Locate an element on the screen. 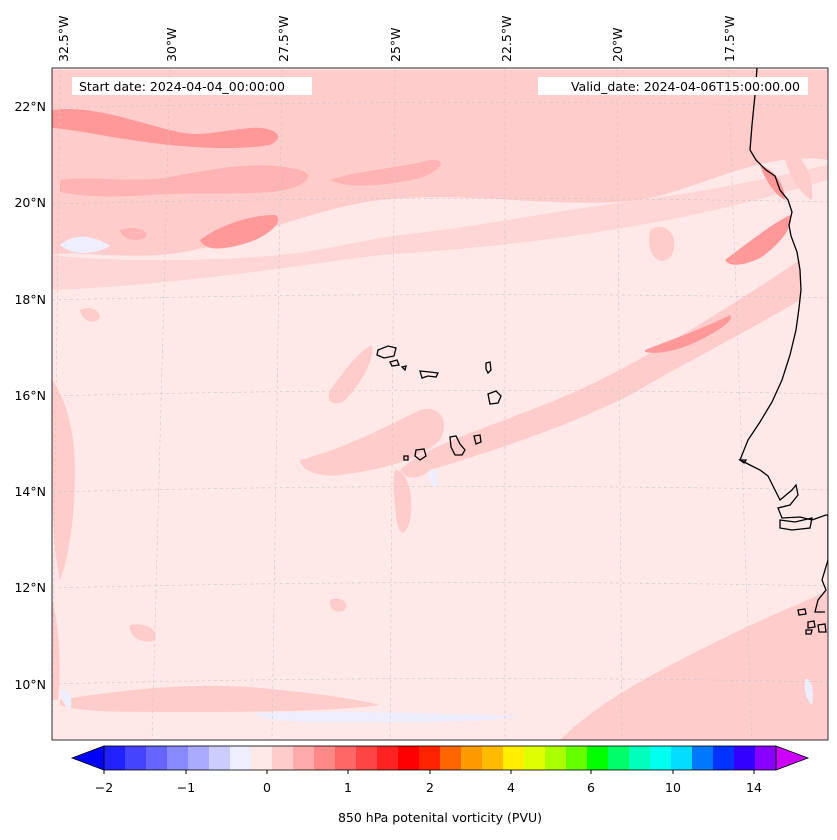 Image resolution: width=837 pixels, height=840 pixels. lon-label: 20°W is located at coordinates (617, 44).